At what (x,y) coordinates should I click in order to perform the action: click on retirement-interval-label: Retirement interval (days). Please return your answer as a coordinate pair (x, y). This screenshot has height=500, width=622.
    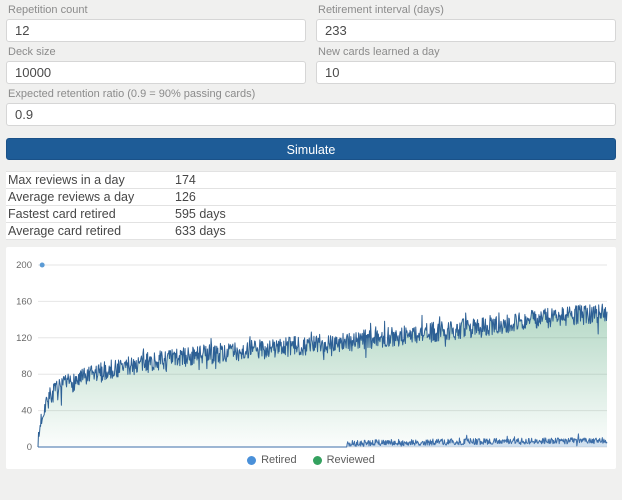
    Looking at the image, I should click on (381, 10).